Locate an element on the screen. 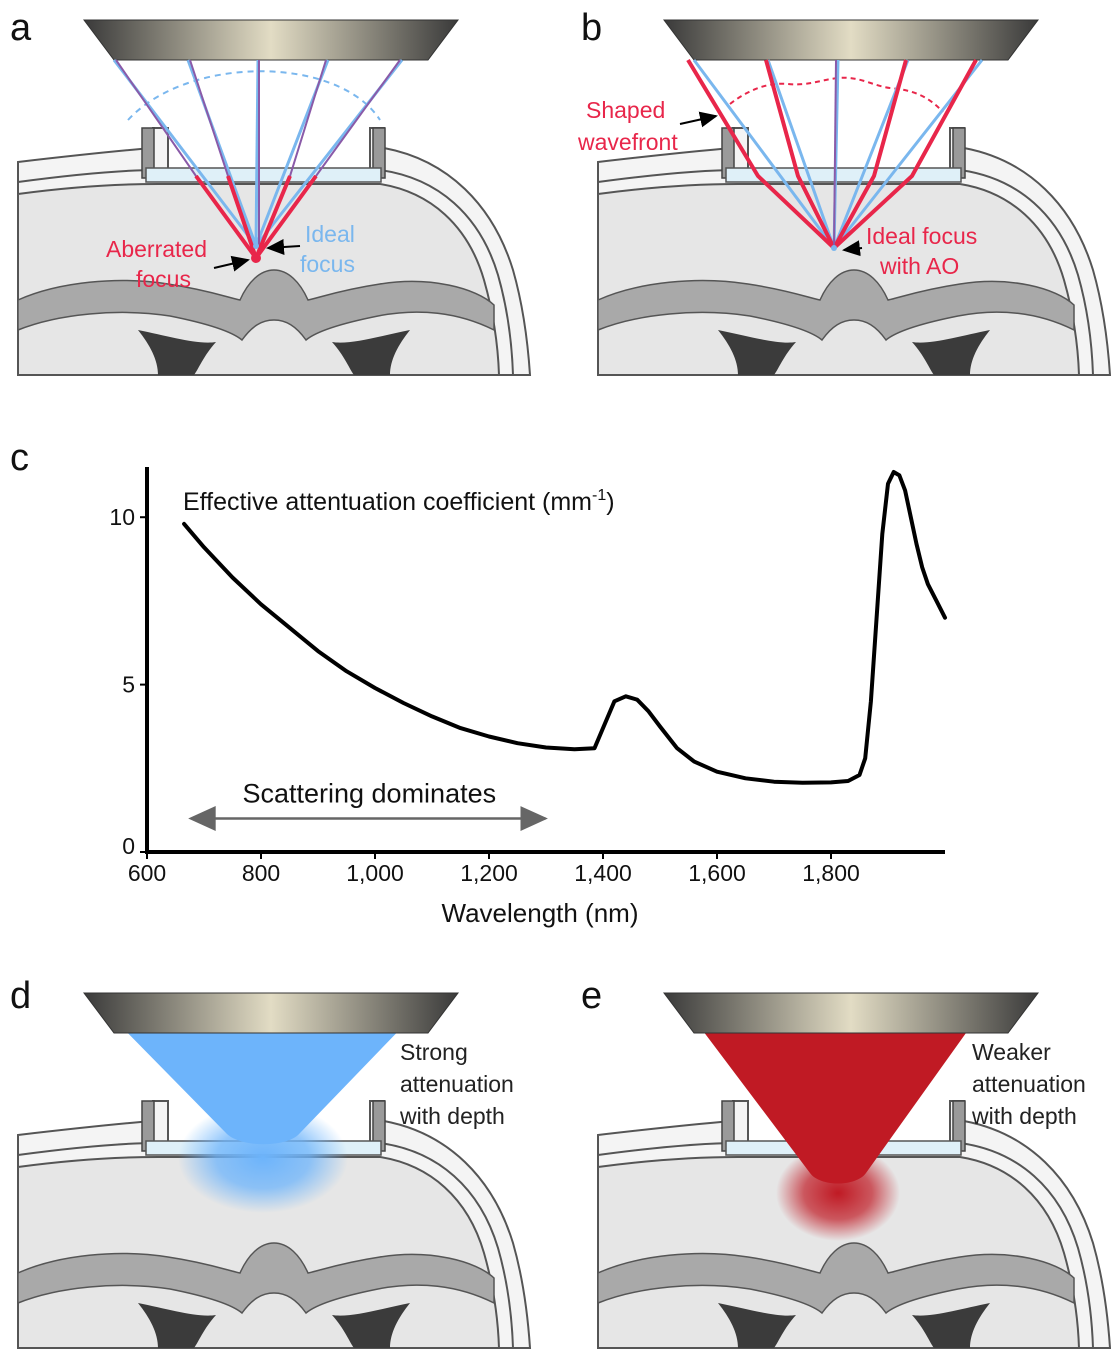 The image size is (1111, 1349). aberrated-focus-point is located at coordinates (256, 258).